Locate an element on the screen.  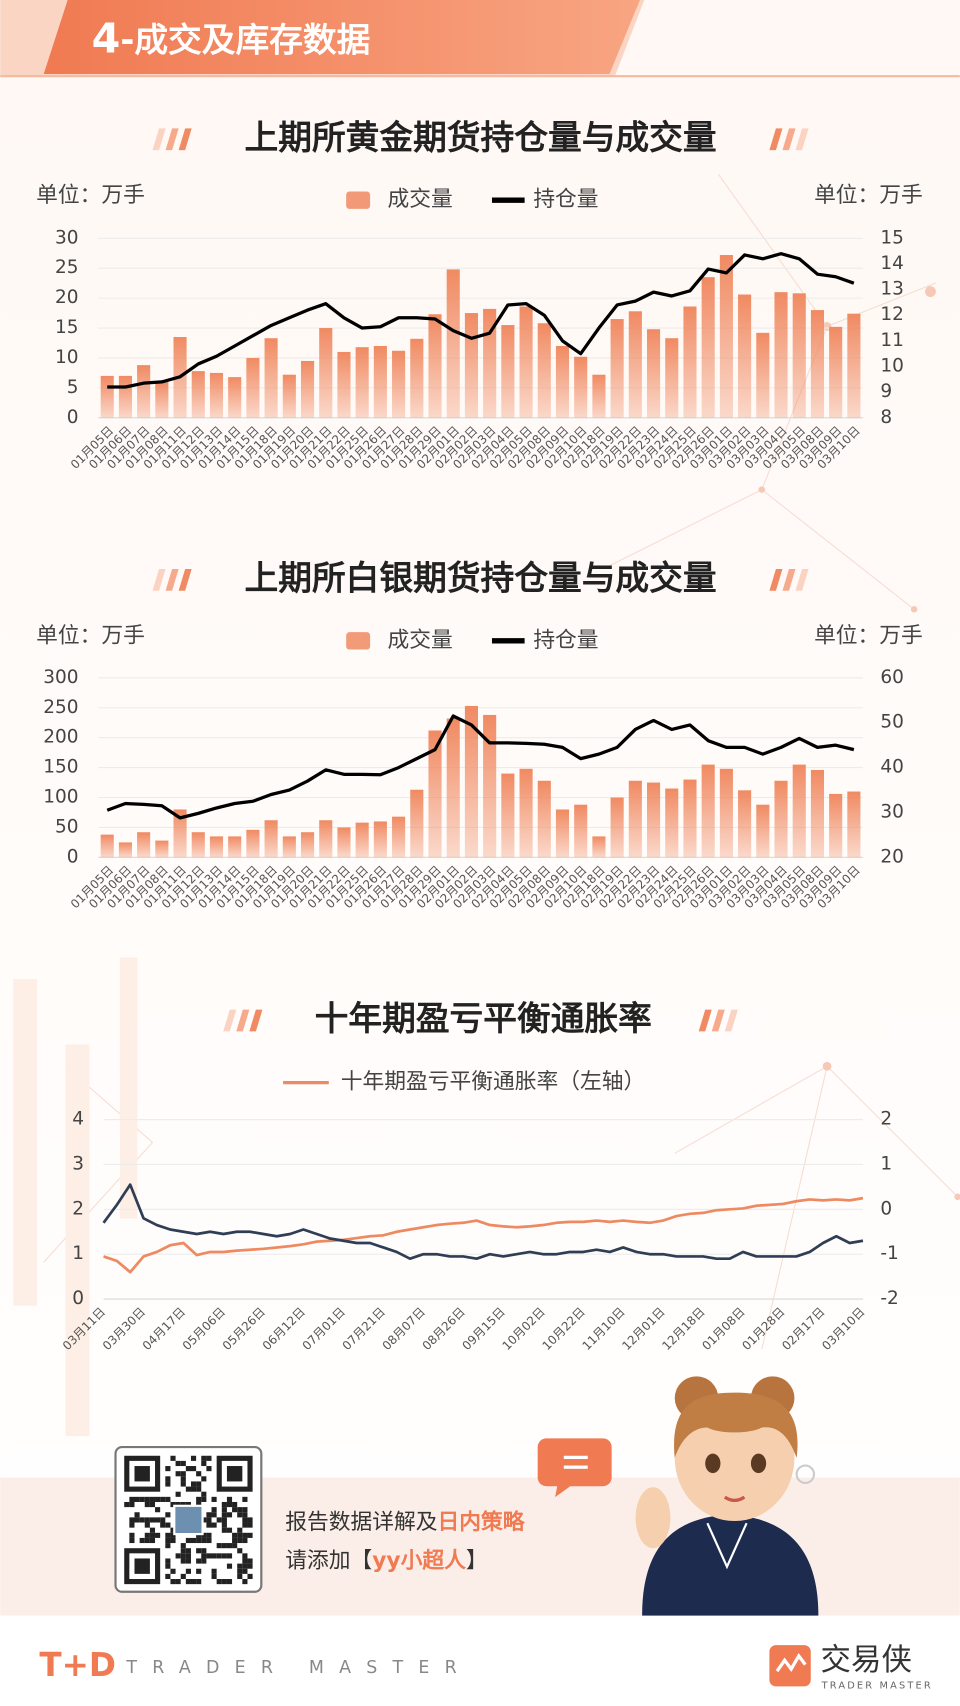
y-tick-label: 5 is located at coordinates (73, 387).